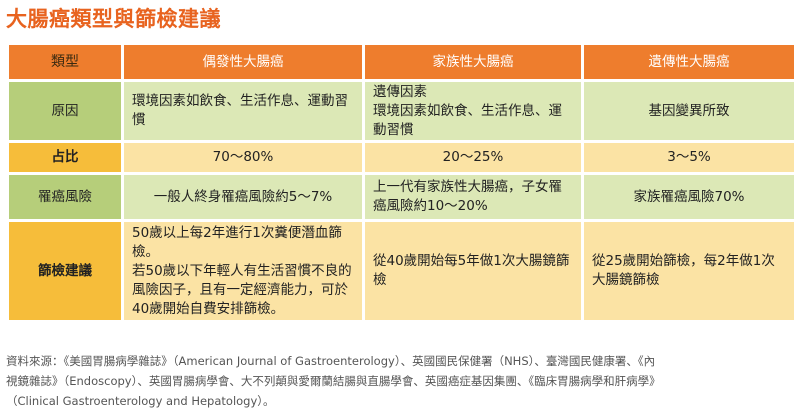  I want to click on cell-risk-hereditary: 家族罹癌風險70%, so click(689, 197).